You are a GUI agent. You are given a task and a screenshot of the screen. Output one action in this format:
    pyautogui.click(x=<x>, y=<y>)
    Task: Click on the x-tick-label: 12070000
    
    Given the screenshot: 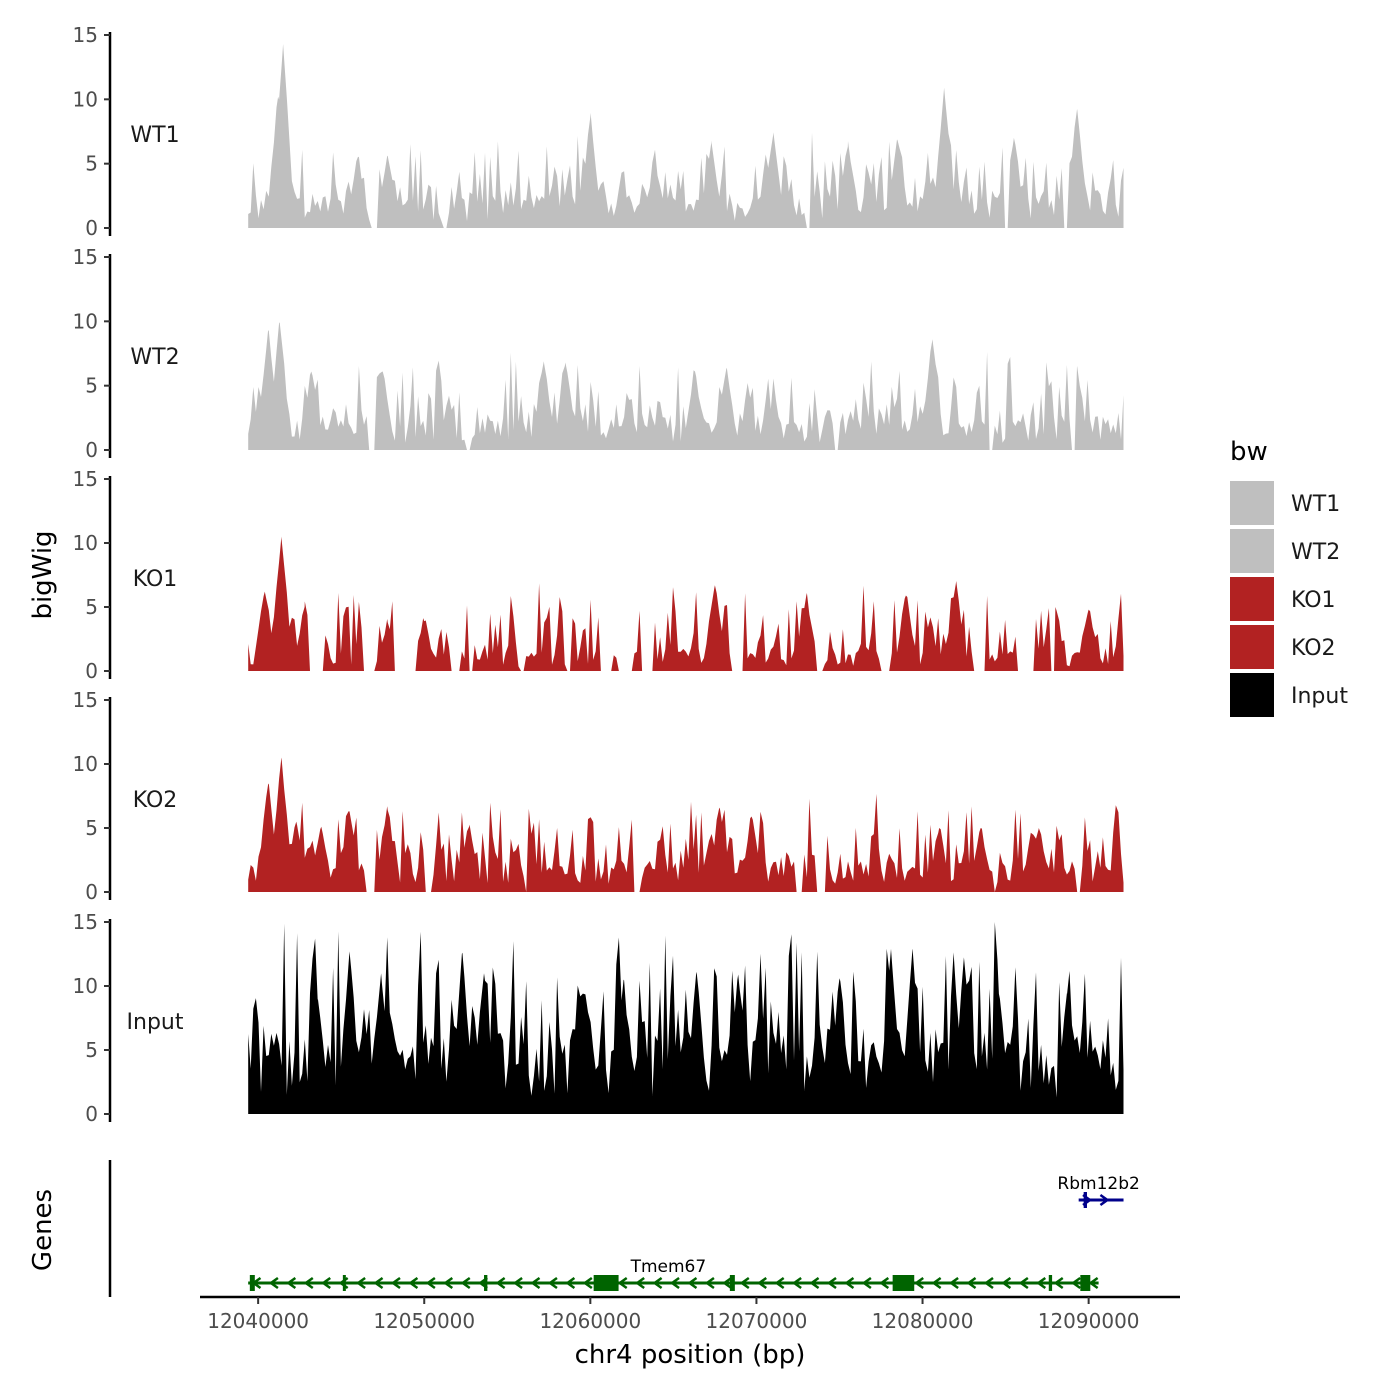 What is the action you would take?
    pyautogui.click(x=757, y=1321)
    